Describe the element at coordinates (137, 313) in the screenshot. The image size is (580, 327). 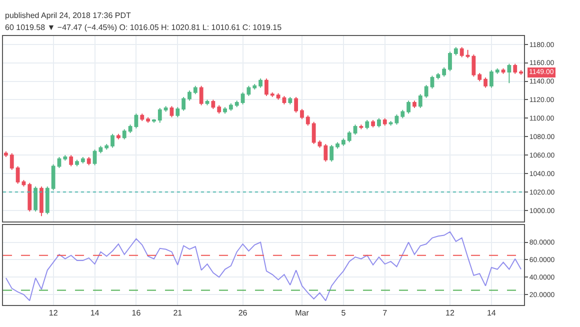
I see `x-tick-label: 16` at that location.